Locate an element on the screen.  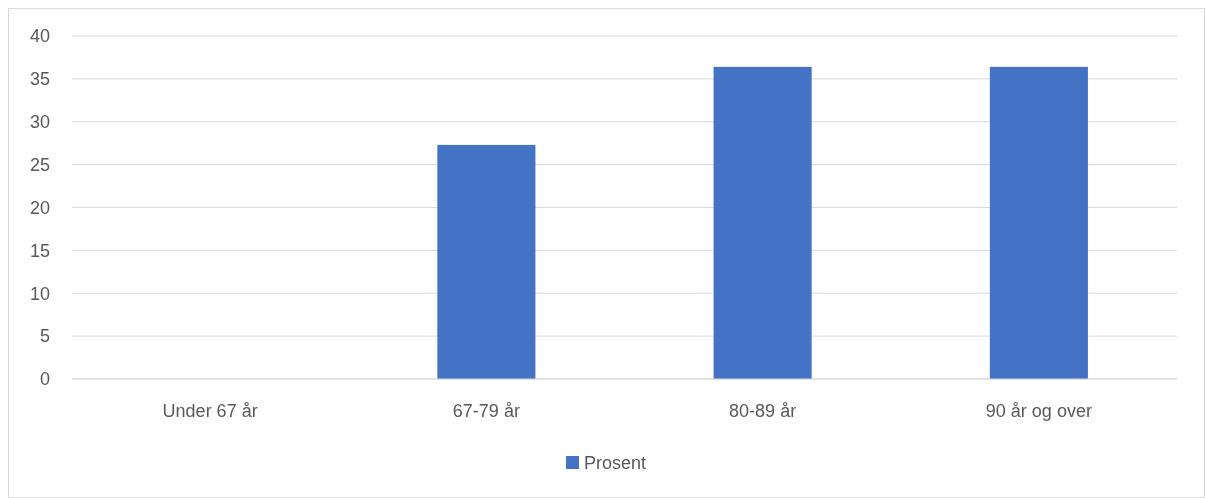
y-tick-label: 15 is located at coordinates (39, 250).